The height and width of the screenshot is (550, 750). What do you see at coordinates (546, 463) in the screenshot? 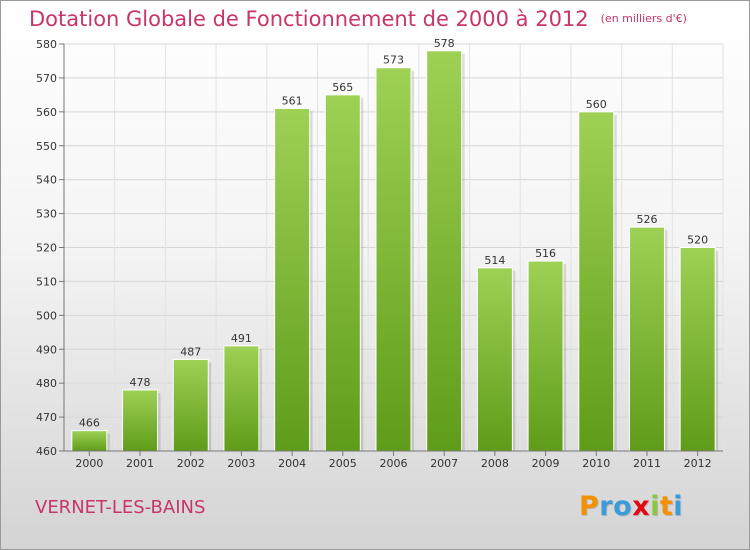
I see `x-tick-label: 2009` at bounding box center [546, 463].